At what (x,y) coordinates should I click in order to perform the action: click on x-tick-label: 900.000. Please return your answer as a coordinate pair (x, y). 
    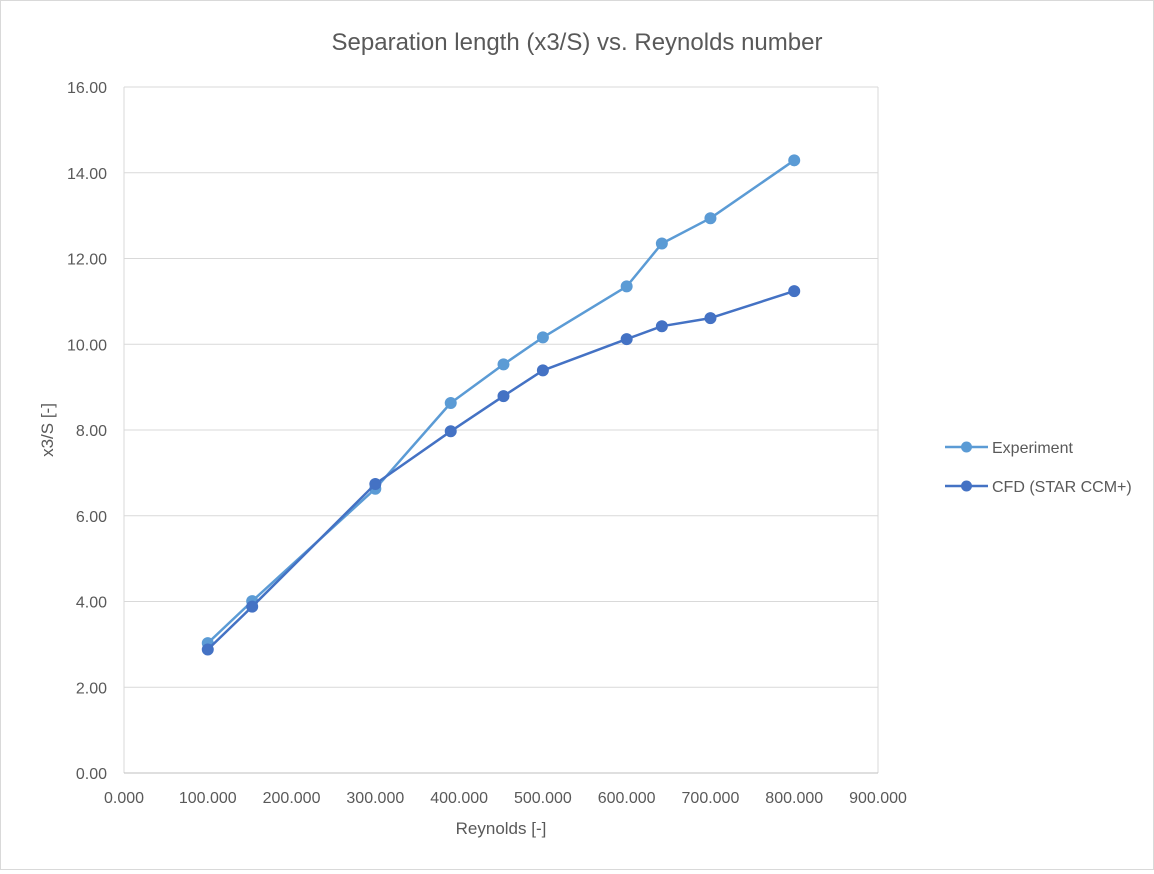
    Looking at the image, I should click on (878, 798).